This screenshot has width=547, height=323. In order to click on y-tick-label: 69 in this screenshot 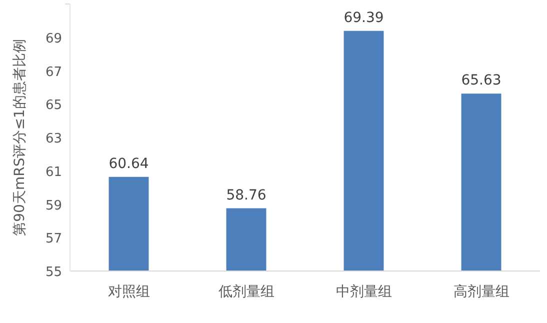, I will do `click(53, 38)`.